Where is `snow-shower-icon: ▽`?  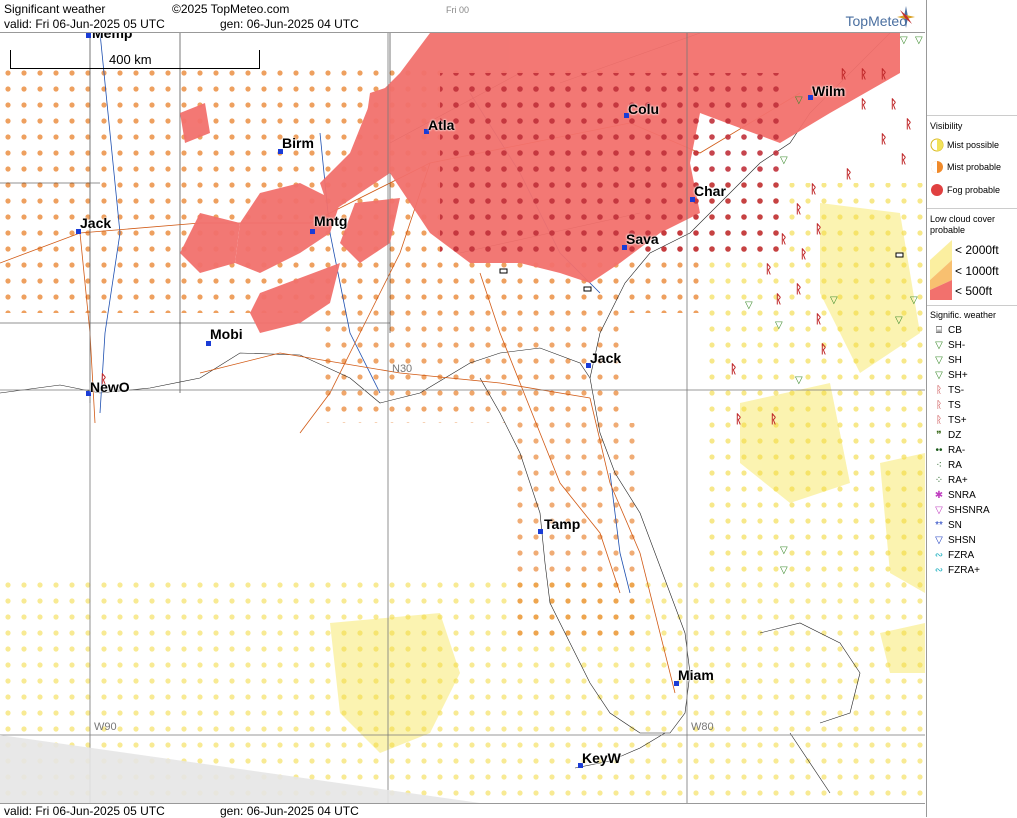 snow-shower-icon: ▽ is located at coordinates (939, 540).